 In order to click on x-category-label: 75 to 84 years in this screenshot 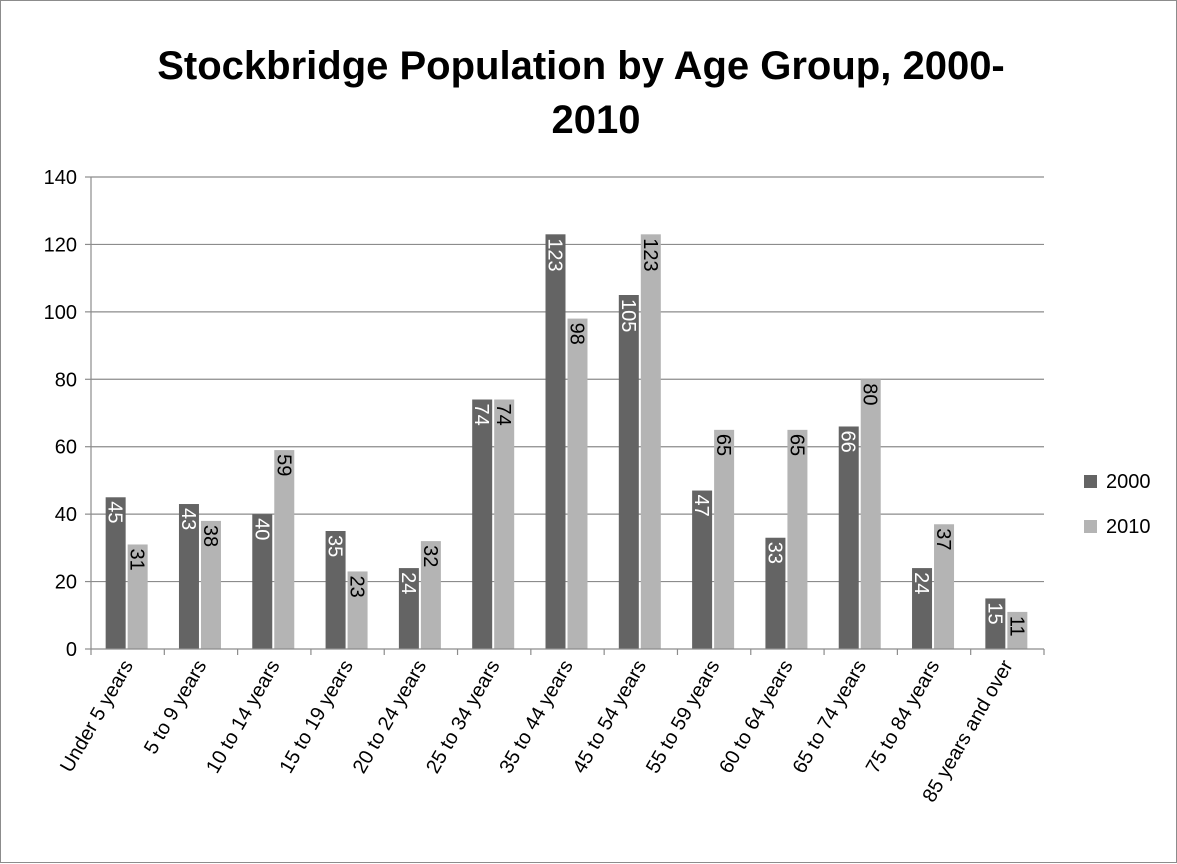, I will do `click(903, 717)`.